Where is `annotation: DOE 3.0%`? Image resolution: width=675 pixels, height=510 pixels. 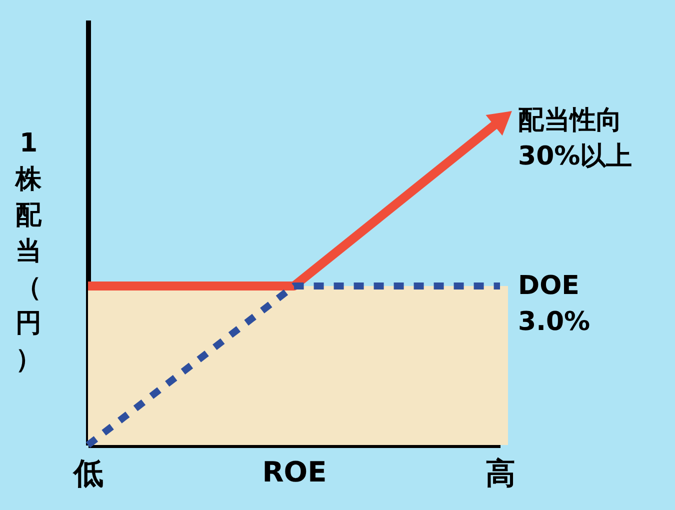 annotation: DOE 3.0% is located at coordinates (554, 304).